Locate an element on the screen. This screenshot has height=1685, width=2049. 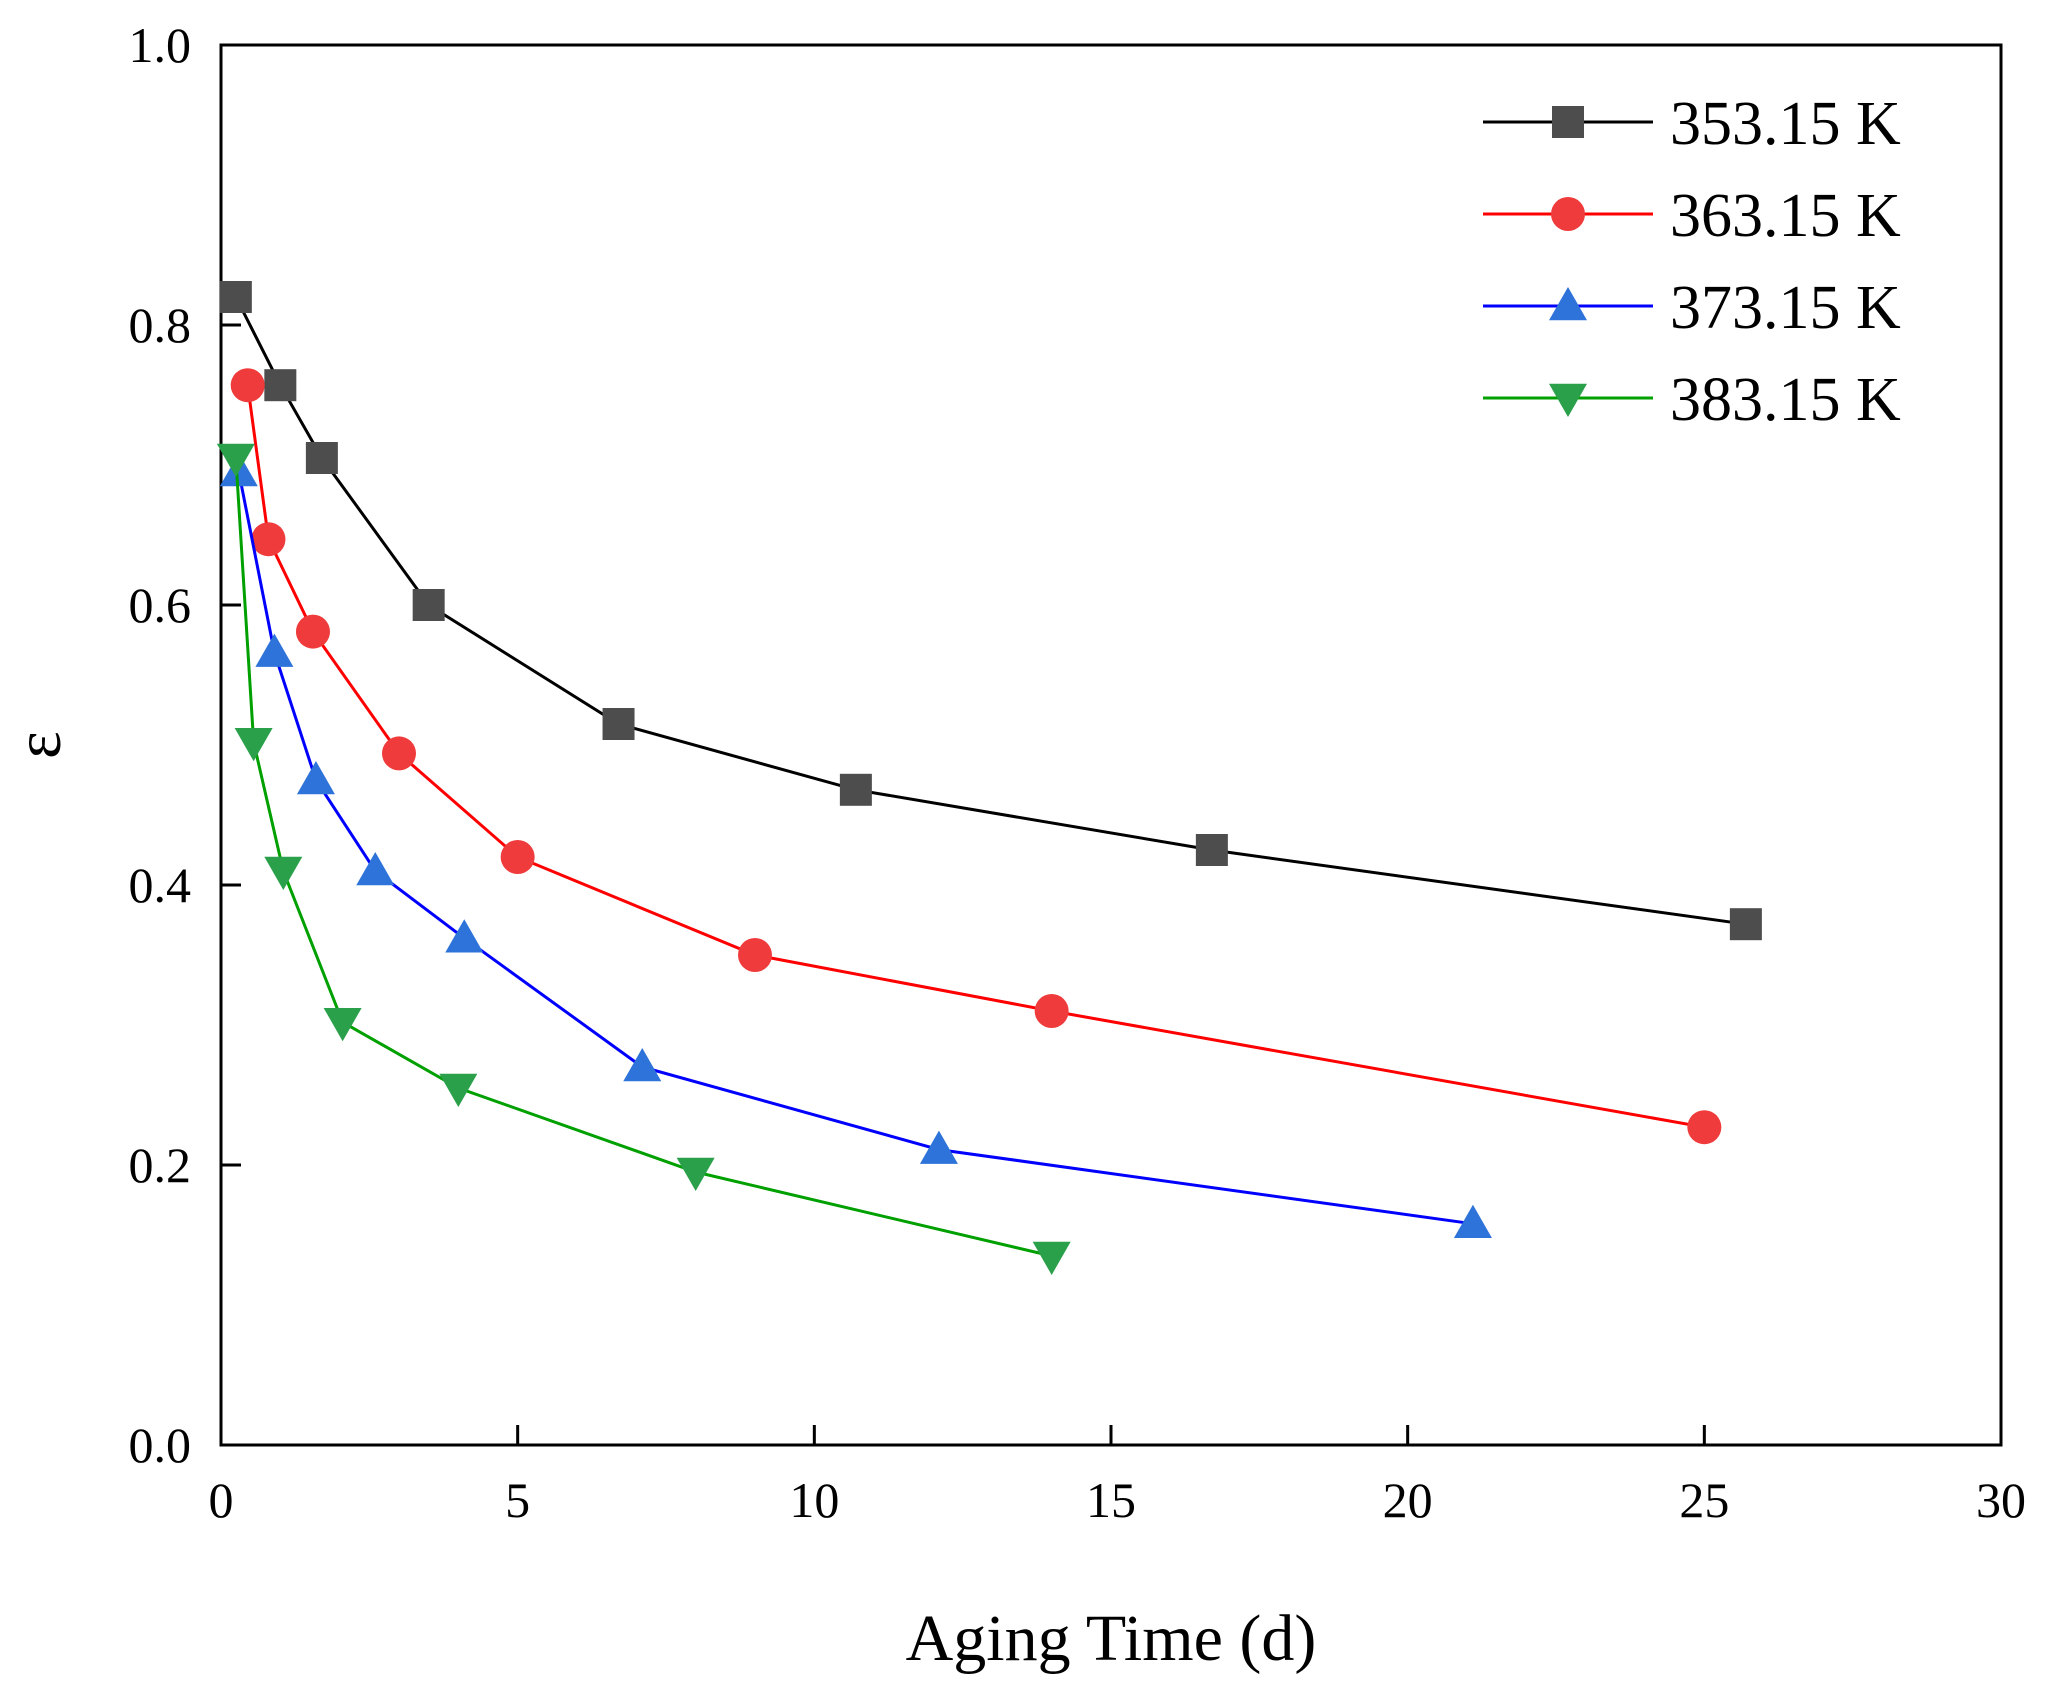
legend-entry: 353.15 K is located at coordinates (1692, 124).